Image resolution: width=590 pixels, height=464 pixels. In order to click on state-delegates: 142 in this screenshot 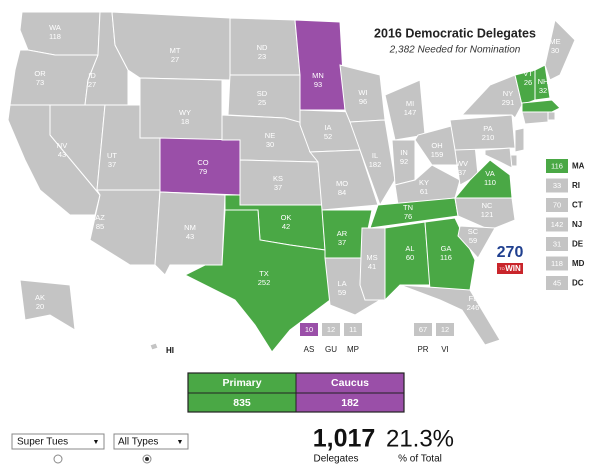, I will do `click(557, 224)`.